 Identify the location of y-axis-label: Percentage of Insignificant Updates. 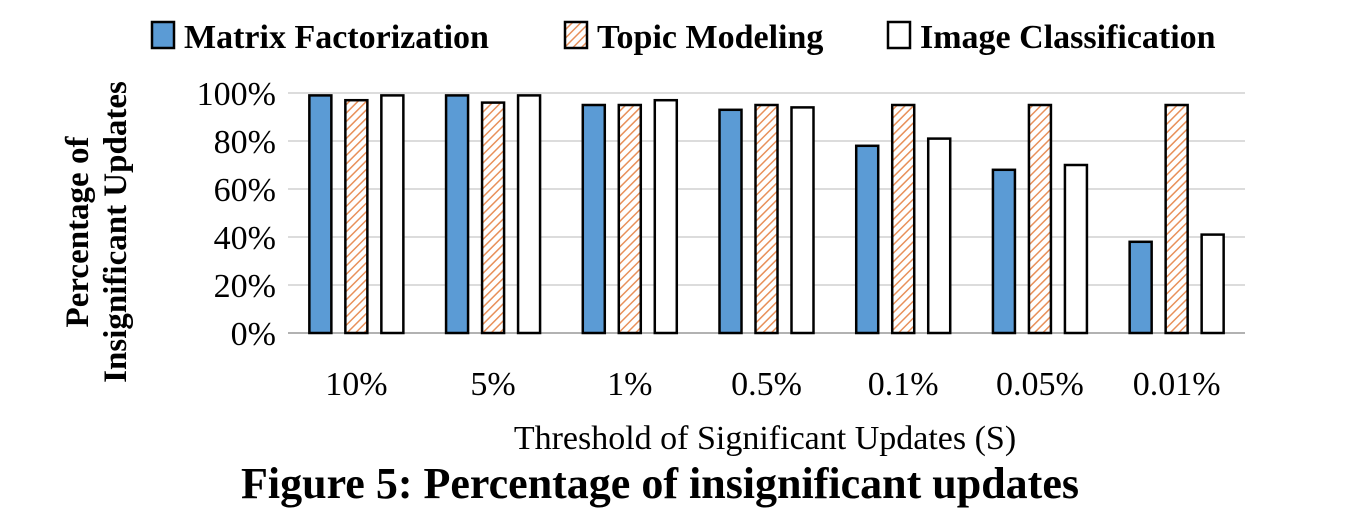
(97, 232).